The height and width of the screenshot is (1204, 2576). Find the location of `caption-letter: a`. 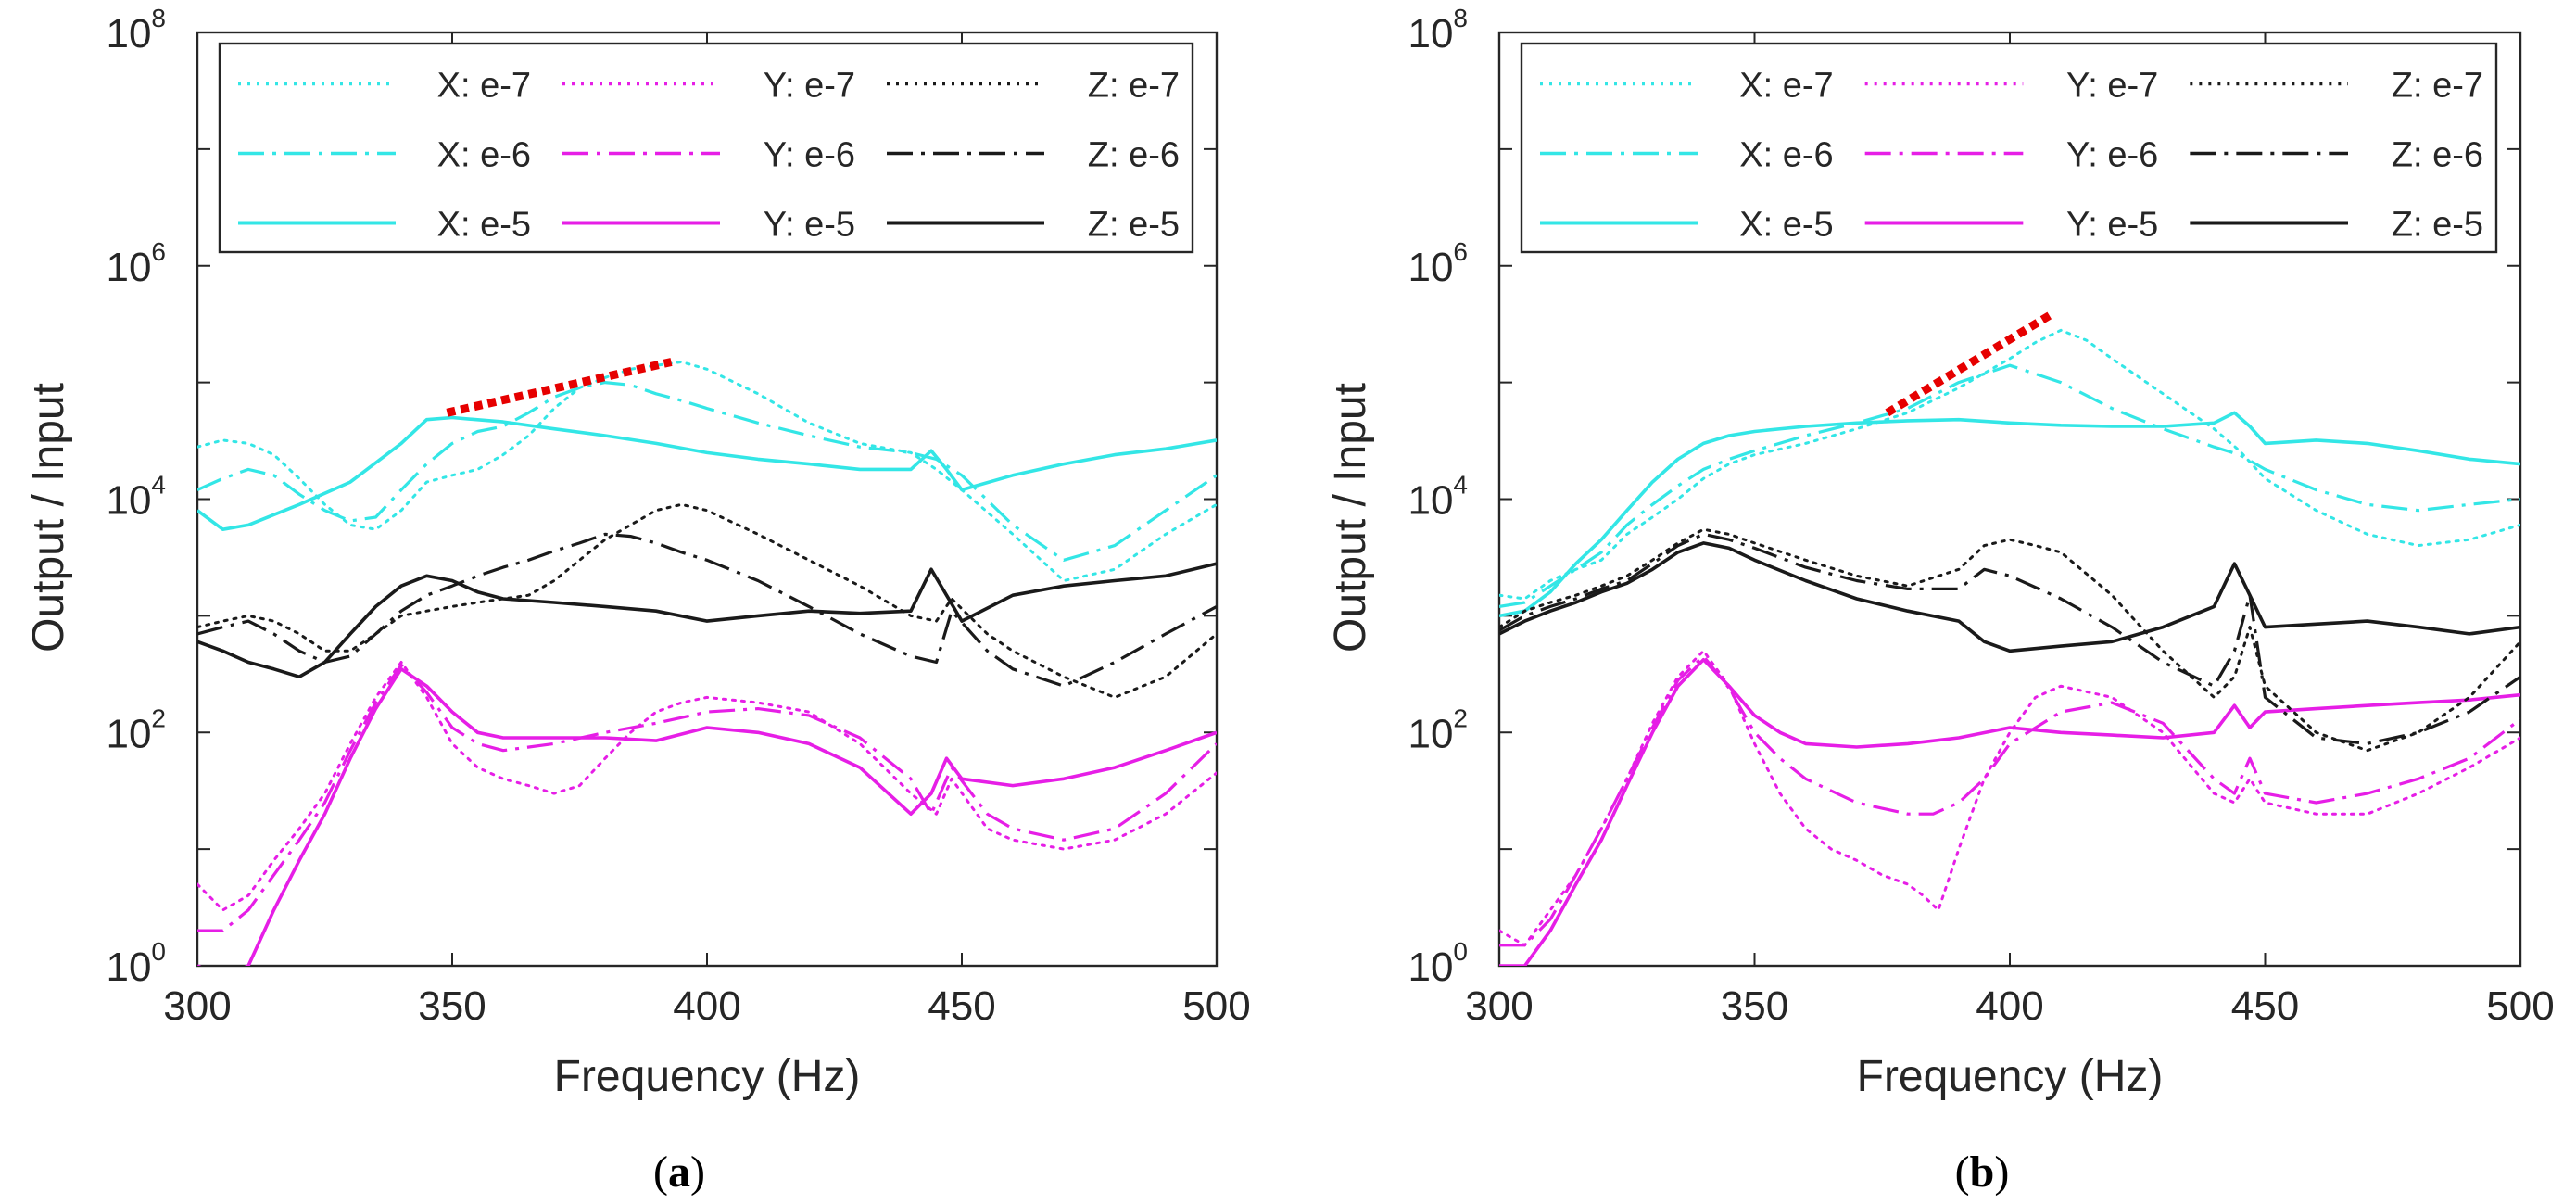

caption-letter: a is located at coordinates (679, 1172).